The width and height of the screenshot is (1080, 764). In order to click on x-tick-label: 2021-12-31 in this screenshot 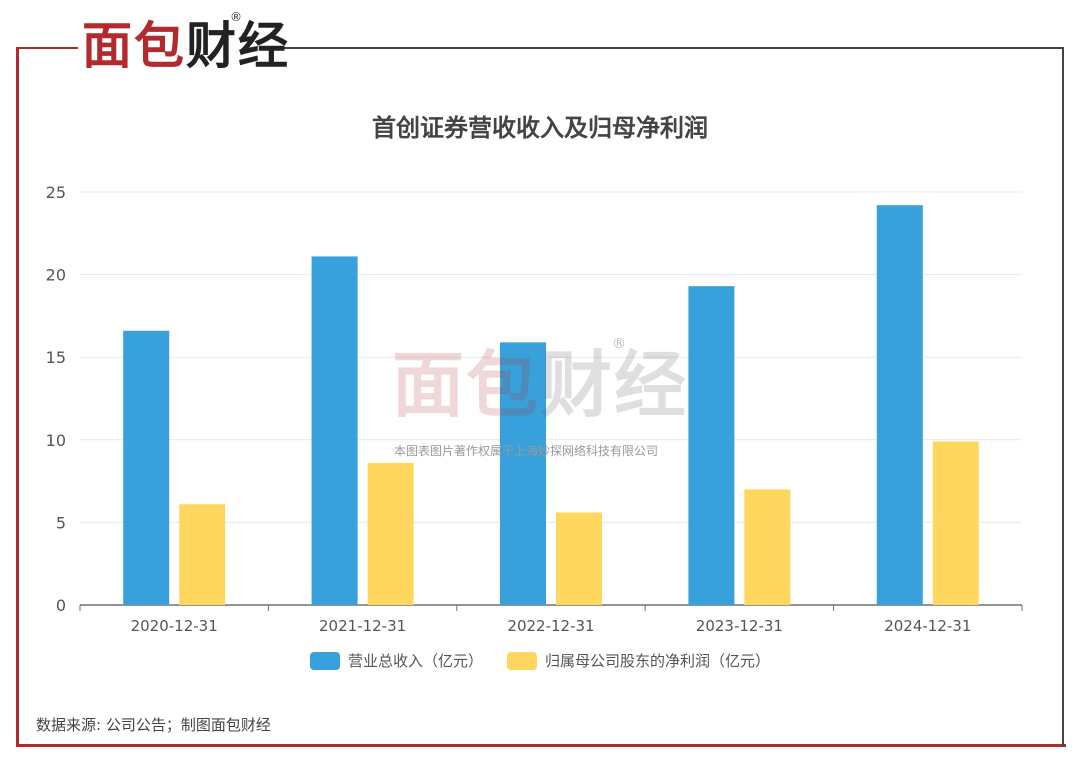, I will do `click(362, 626)`.